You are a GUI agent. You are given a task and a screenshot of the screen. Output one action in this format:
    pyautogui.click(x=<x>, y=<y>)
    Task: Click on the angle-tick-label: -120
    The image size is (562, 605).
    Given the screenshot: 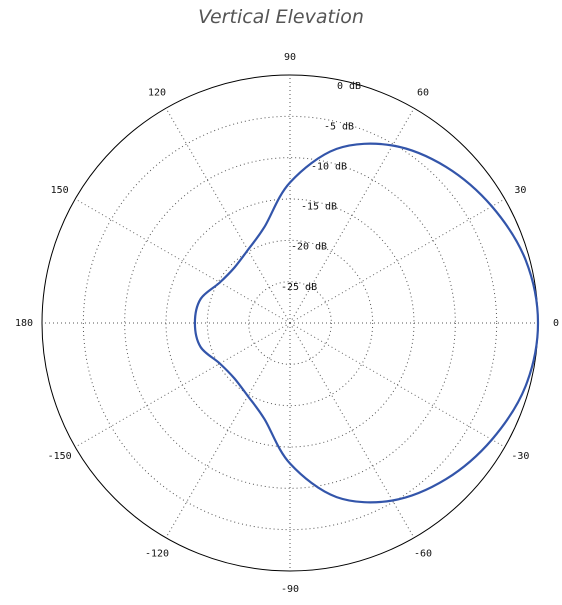 What is the action you would take?
    pyautogui.click(x=157, y=553)
    